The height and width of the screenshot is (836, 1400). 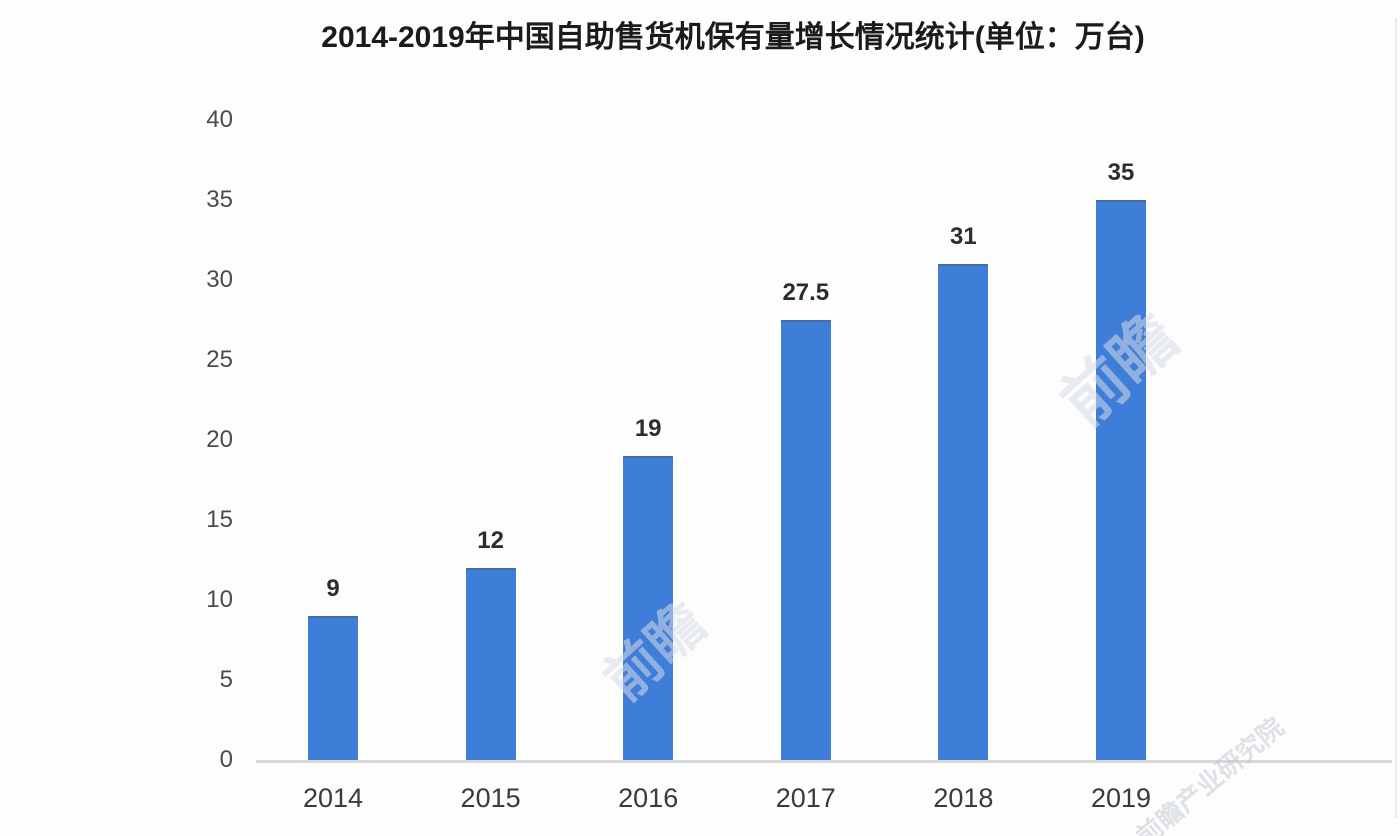 I want to click on bar-value-label: 9, so click(x=333, y=588).